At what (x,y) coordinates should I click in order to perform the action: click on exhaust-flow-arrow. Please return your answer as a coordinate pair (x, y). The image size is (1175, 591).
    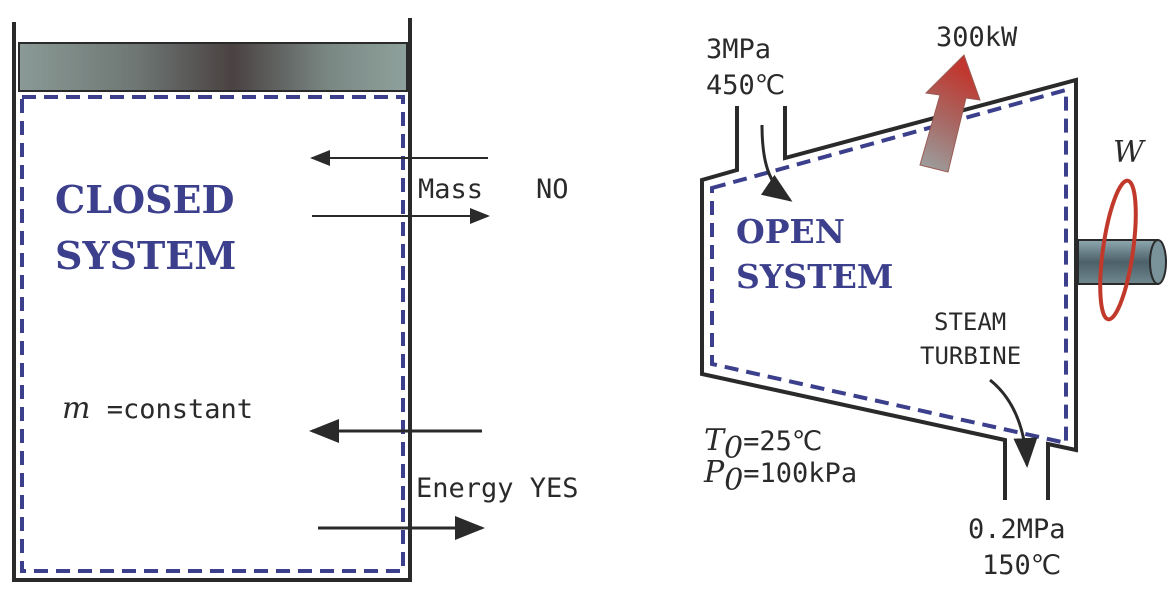
    Looking at the image, I should click on (1013, 423).